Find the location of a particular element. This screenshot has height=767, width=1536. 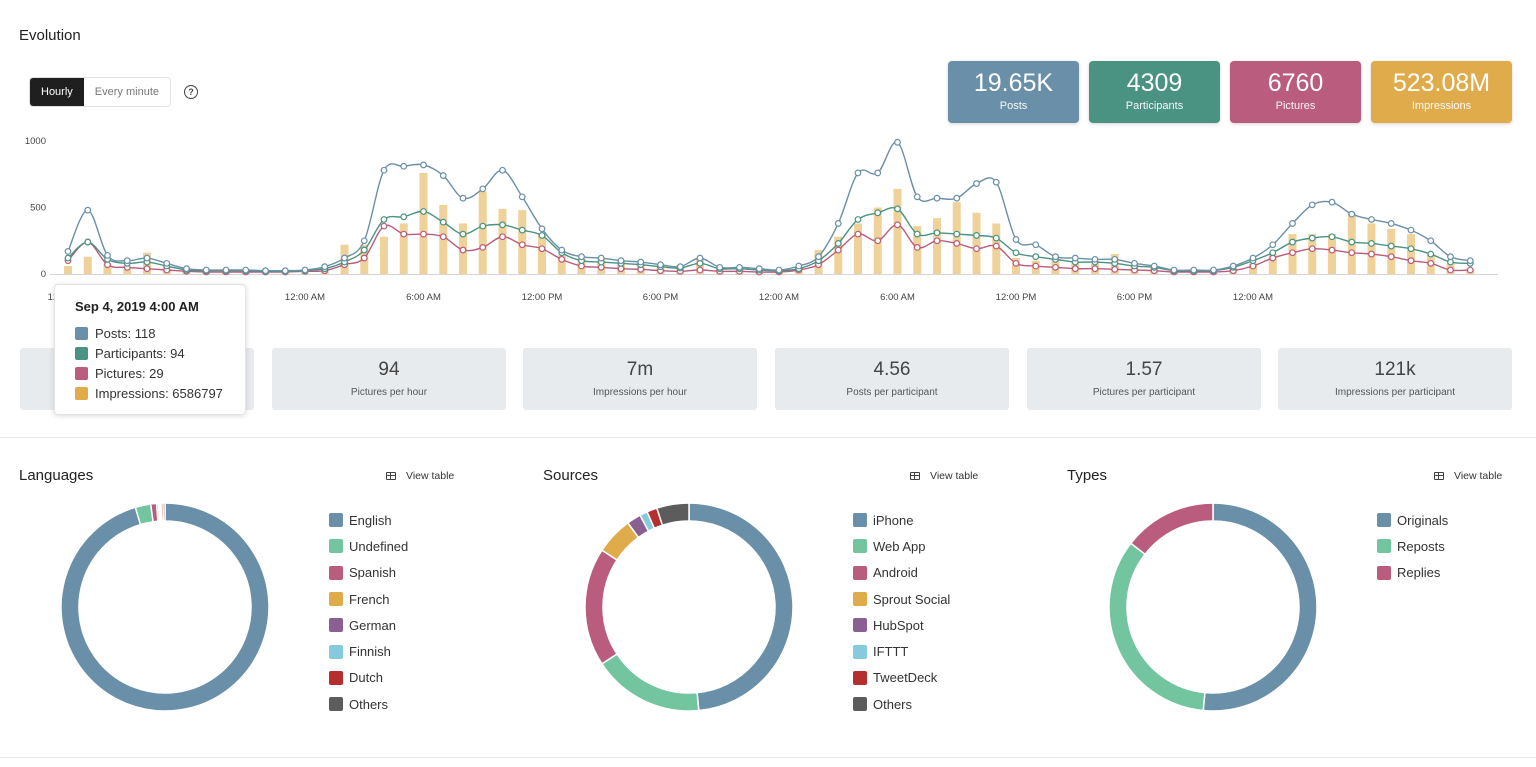

hourly-option: Hourly is located at coordinates (57, 92).